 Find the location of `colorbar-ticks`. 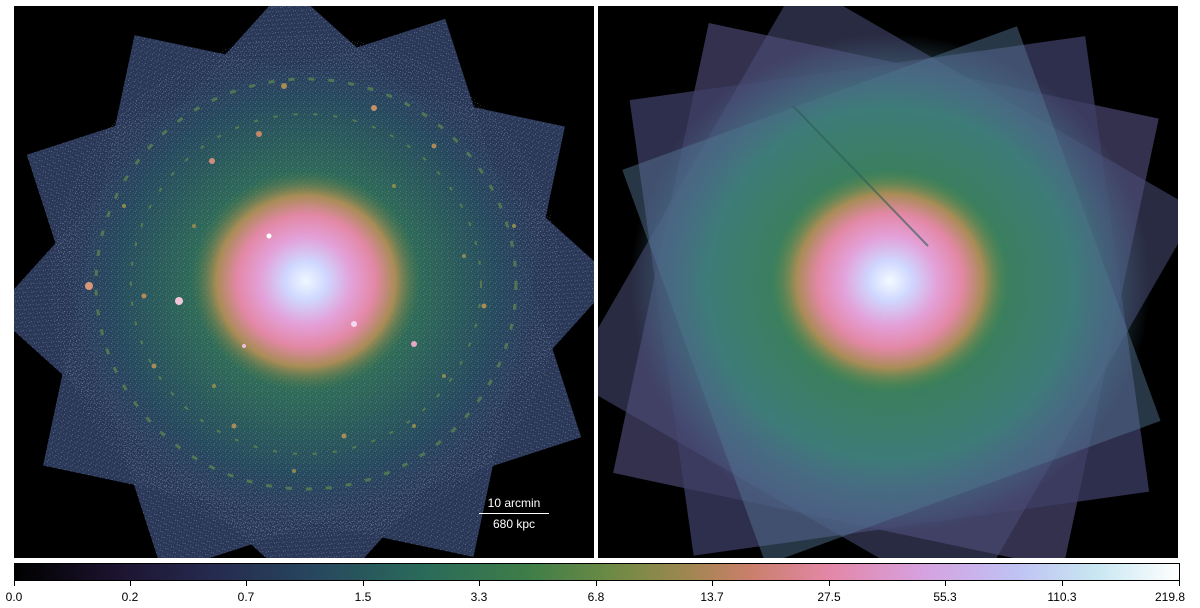

colorbar-ticks is located at coordinates (597, 584).